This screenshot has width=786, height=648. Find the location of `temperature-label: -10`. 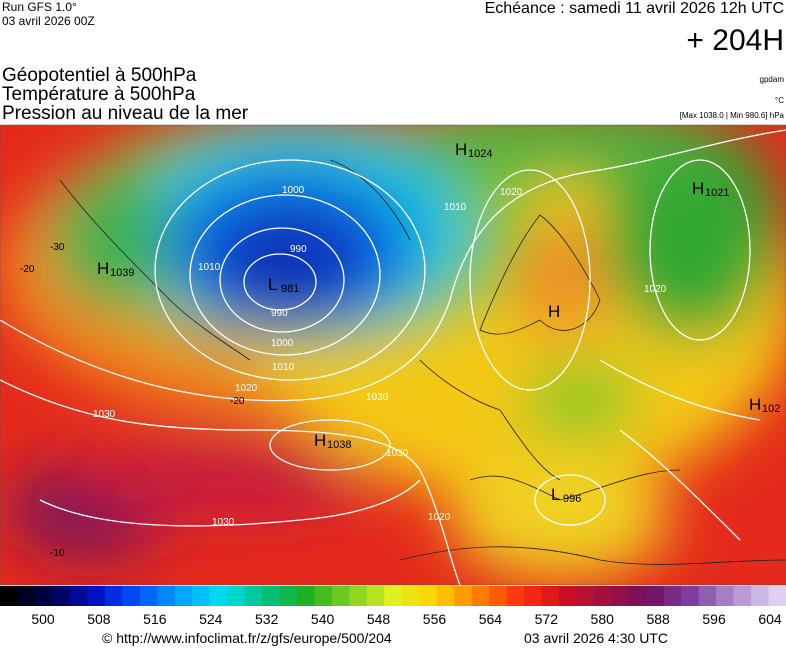

temperature-label: -10 is located at coordinates (57, 553).